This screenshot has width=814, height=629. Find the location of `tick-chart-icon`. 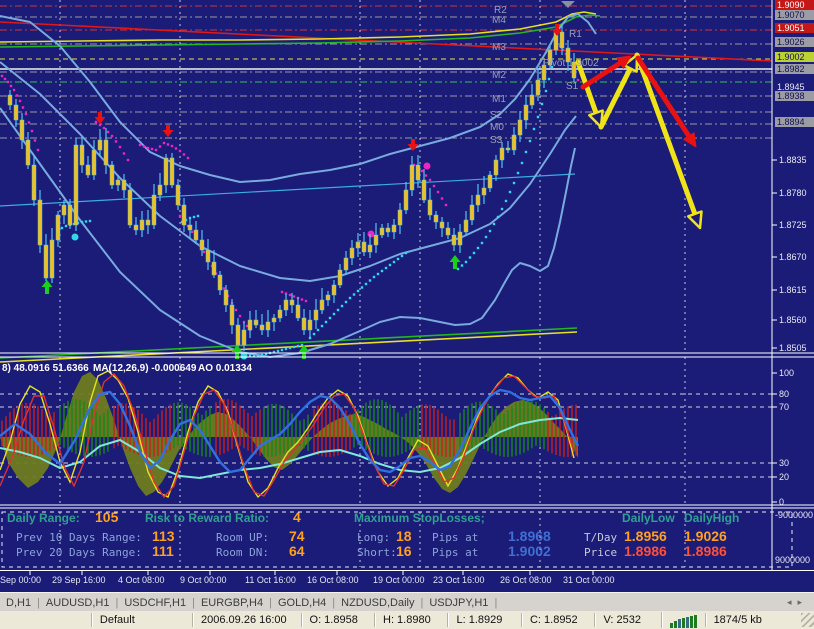

tick-chart-icon is located at coordinates (682, 620).